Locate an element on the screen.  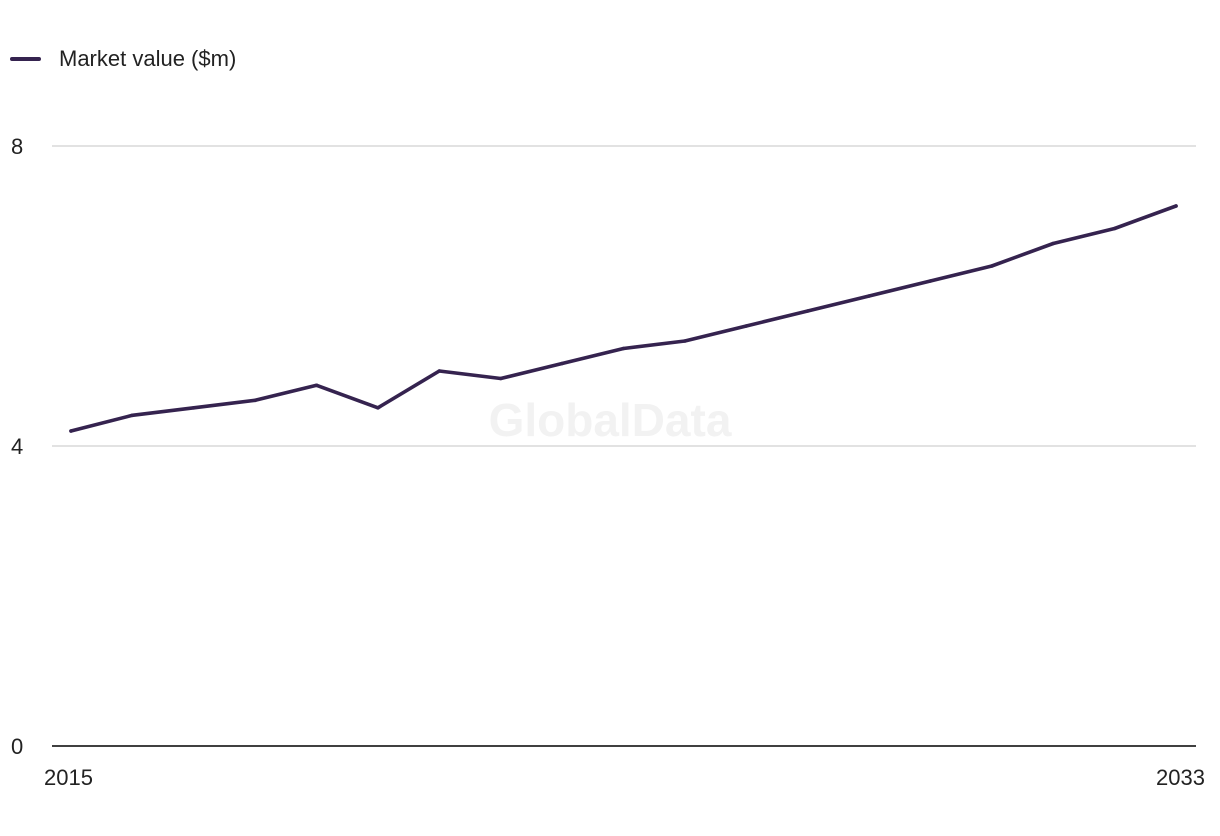
watermark: GlobalData is located at coordinates (610, 420).